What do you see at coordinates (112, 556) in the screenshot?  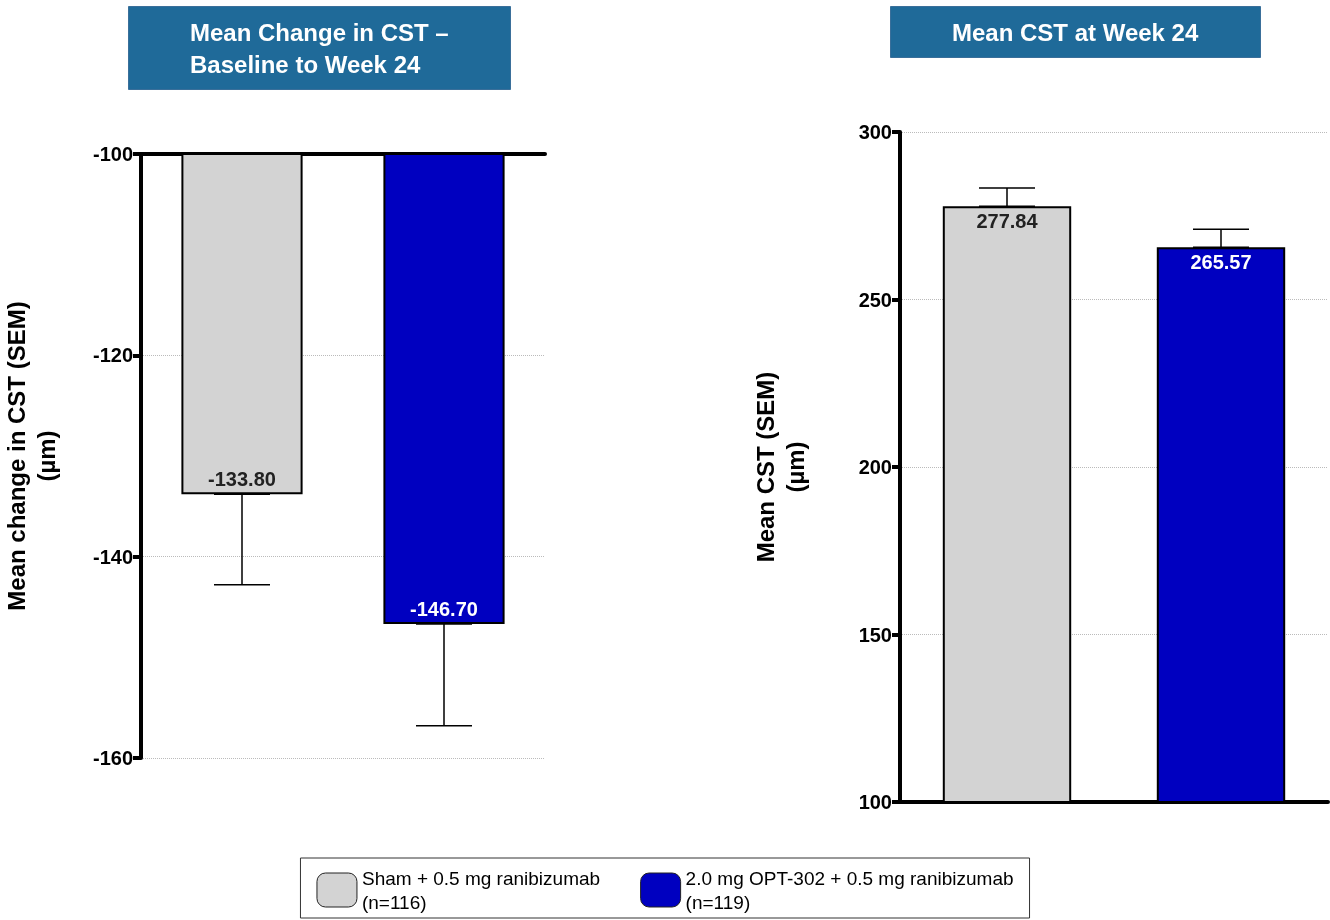 I see `y-tick-label: -140` at bounding box center [112, 556].